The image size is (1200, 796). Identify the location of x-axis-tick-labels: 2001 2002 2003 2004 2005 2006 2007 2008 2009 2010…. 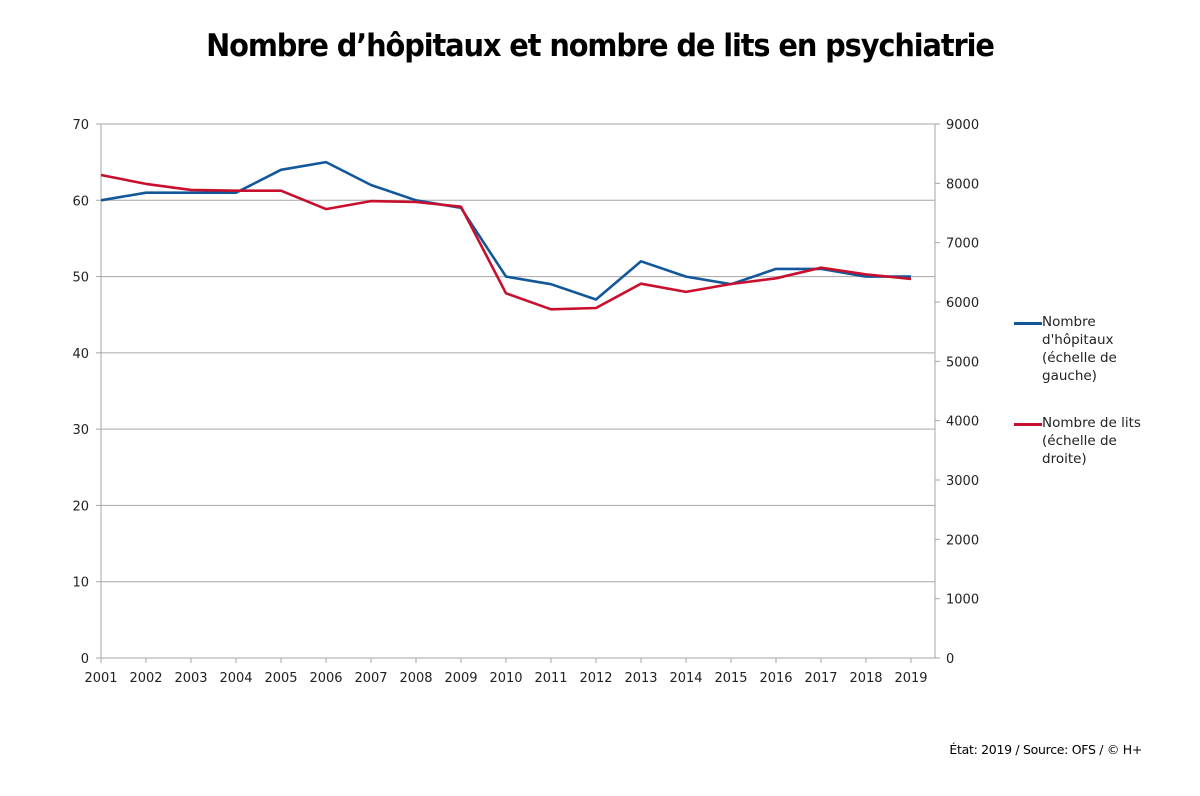
(505, 678).